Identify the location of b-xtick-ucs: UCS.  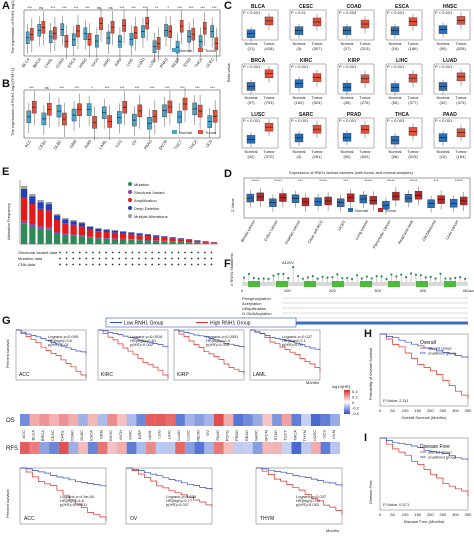
(208, 143).